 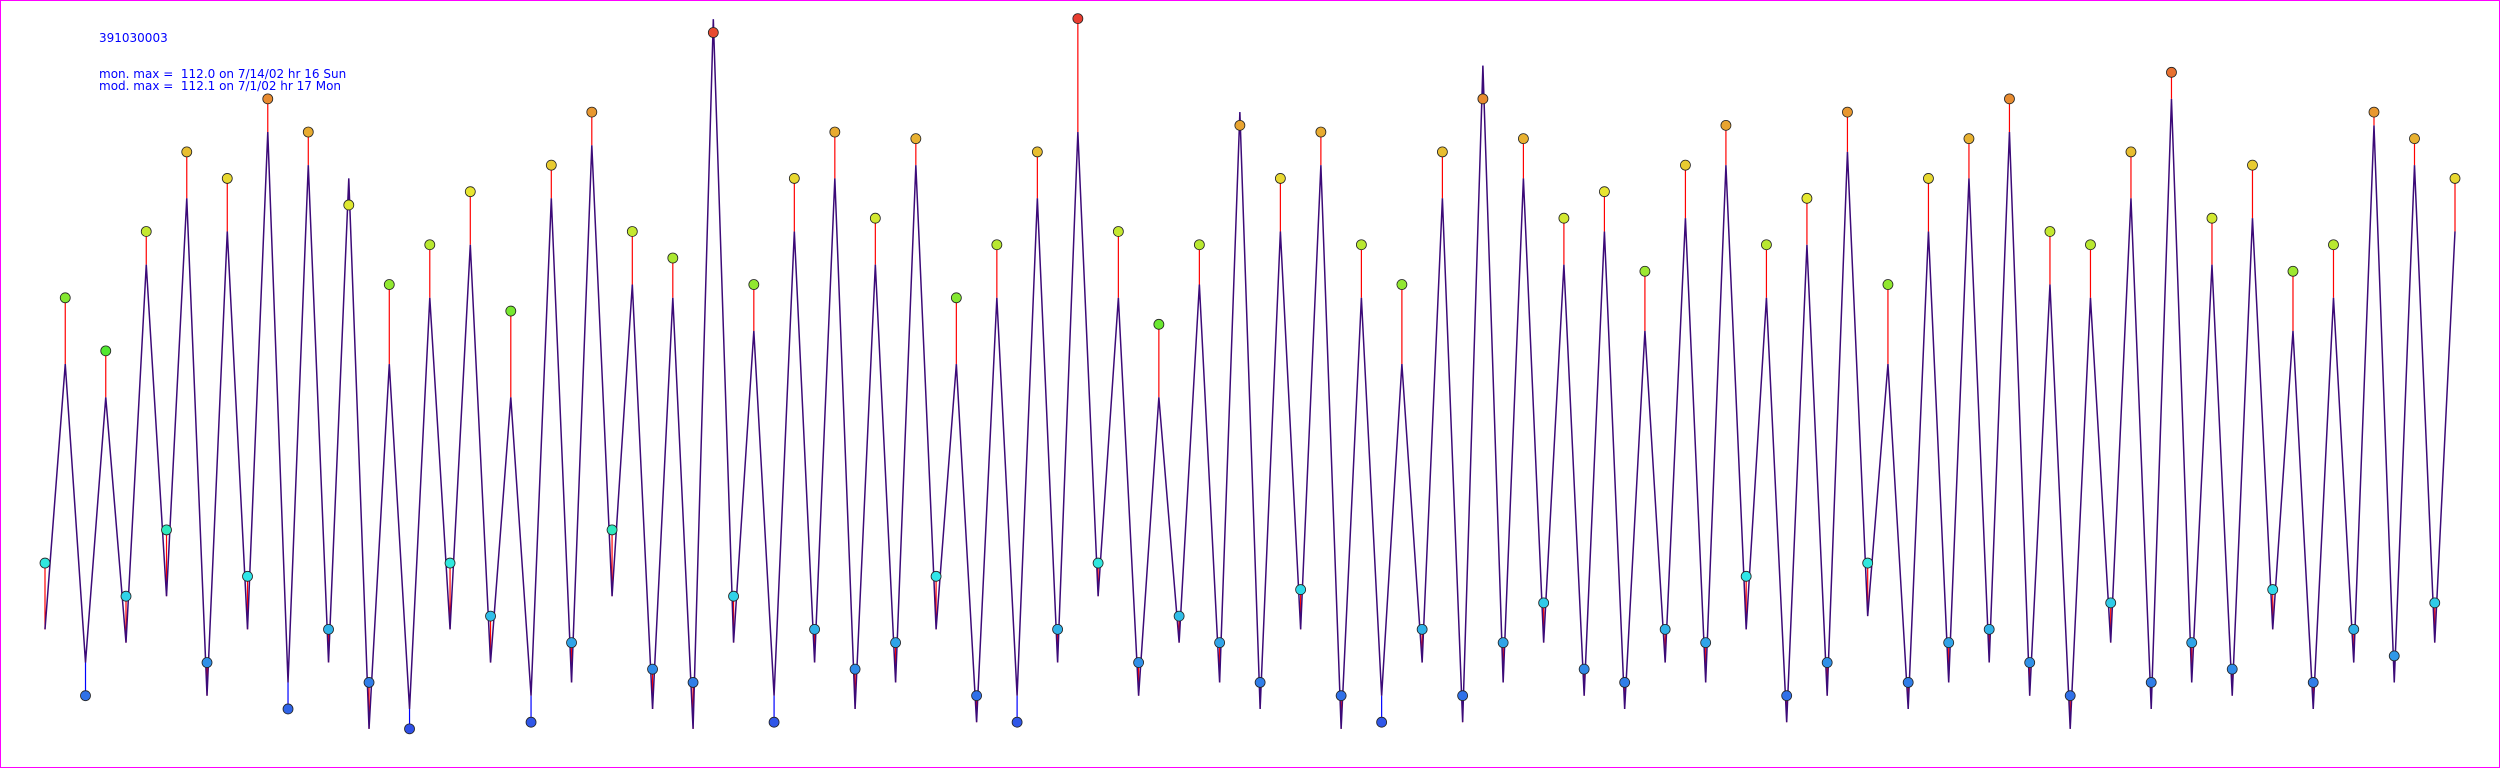 I want to click on site-id: 391030003, so click(x=133, y=38).